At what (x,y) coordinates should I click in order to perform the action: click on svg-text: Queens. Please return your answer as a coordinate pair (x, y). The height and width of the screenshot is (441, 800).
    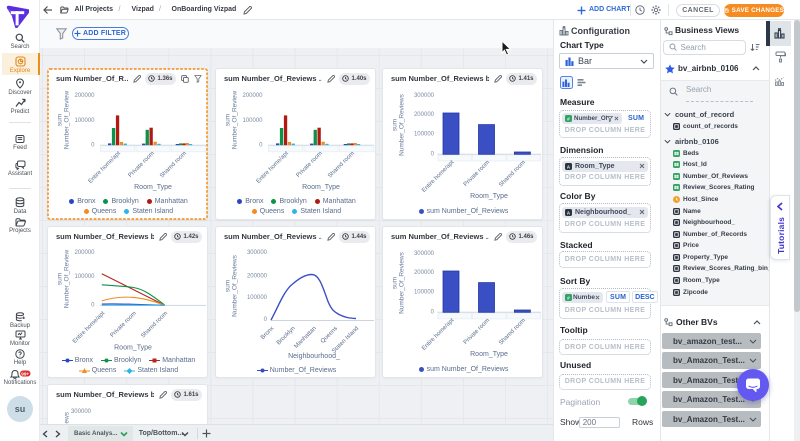
    Looking at the image, I should click on (329, 335).